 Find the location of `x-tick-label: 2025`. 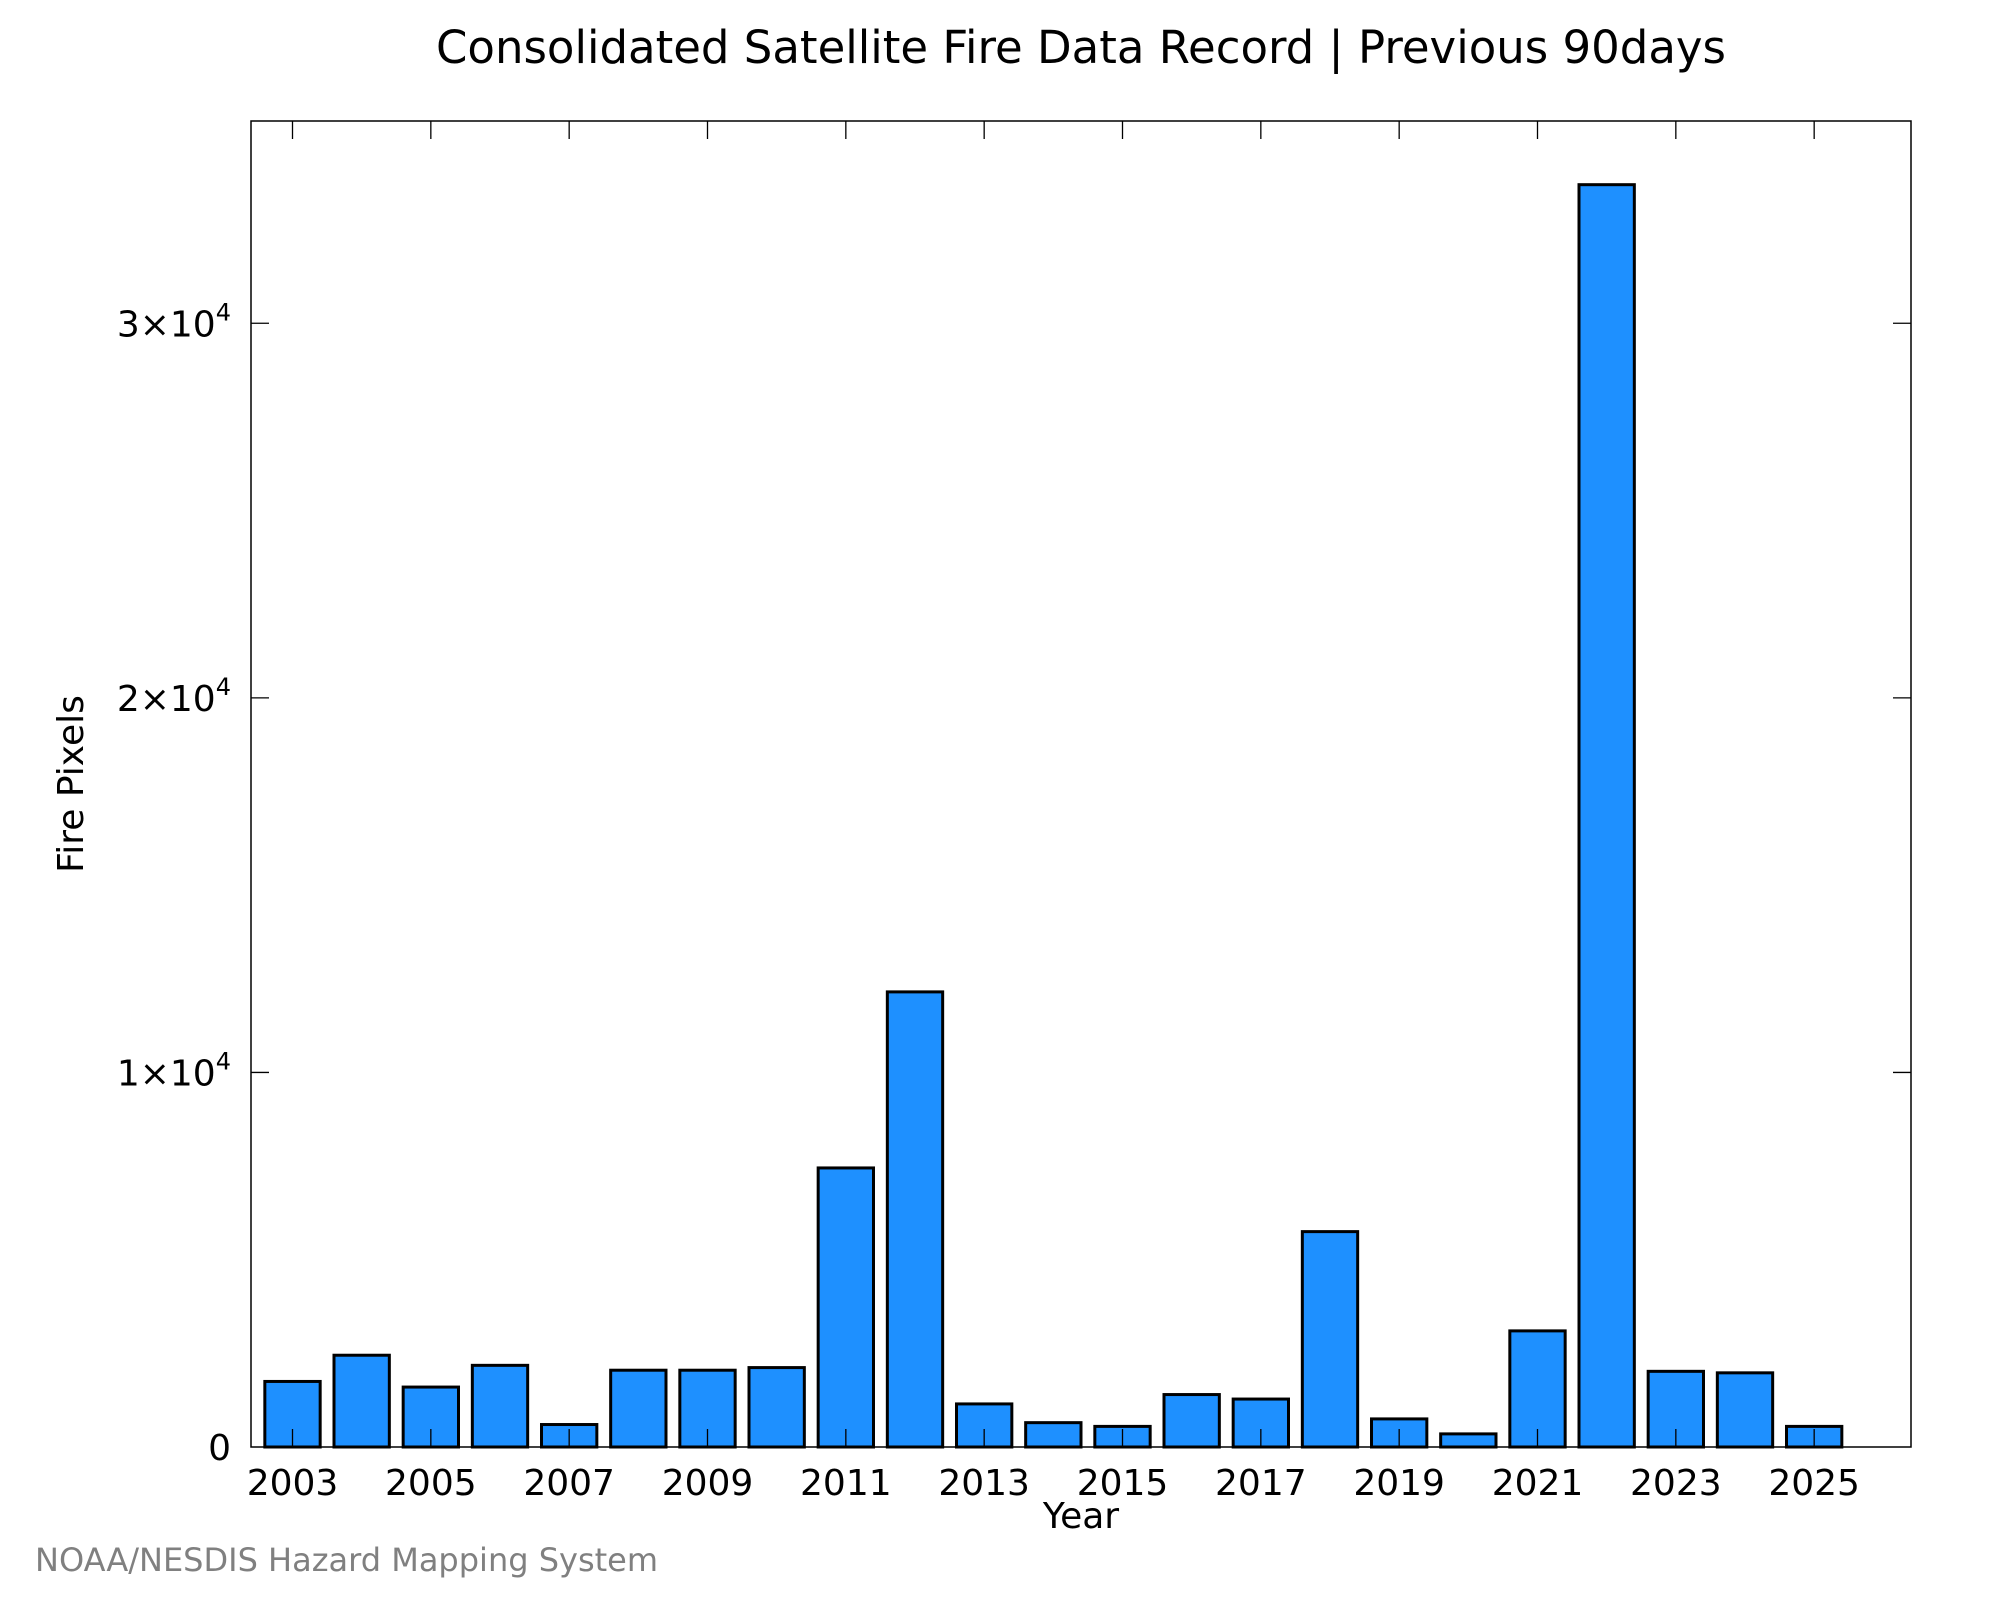

x-tick-label: 2025 is located at coordinates (1814, 1483).